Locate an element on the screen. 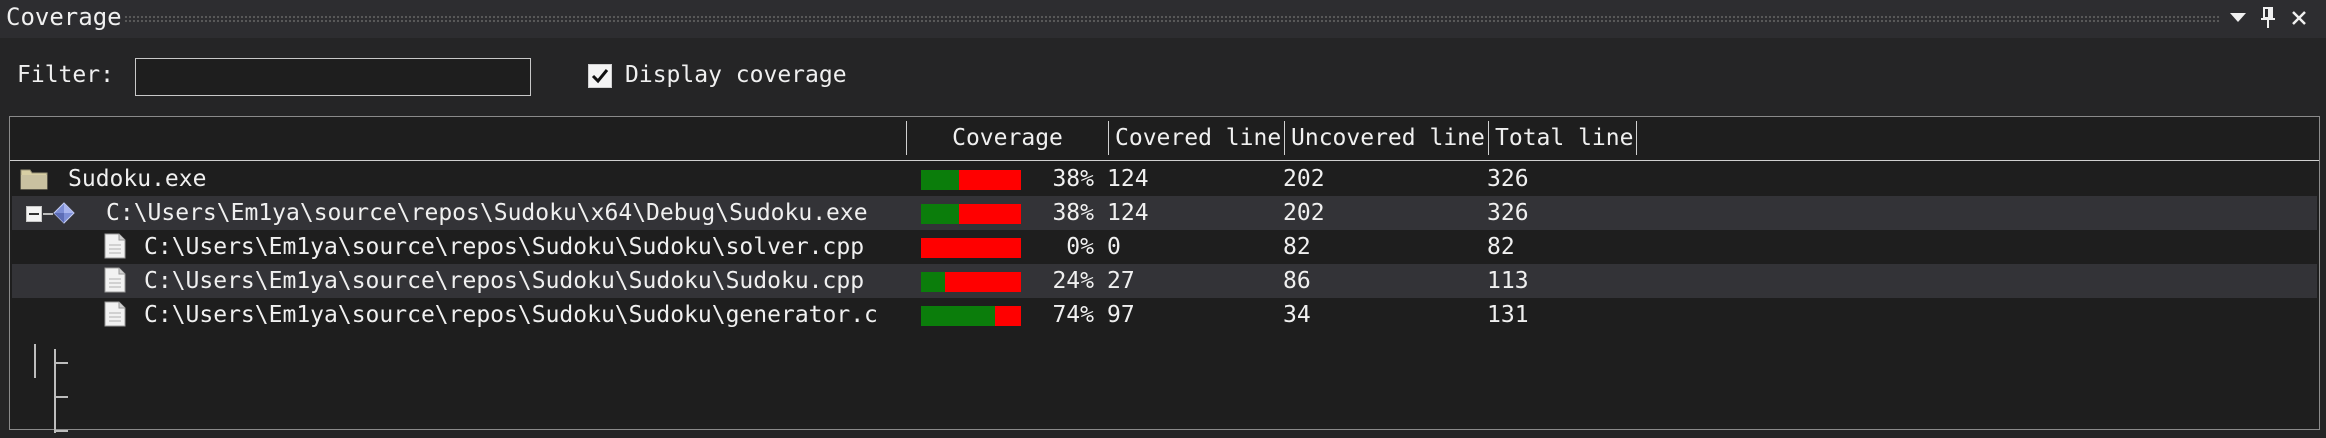  row-name: Sudoku.exe is located at coordinates (137, 179).